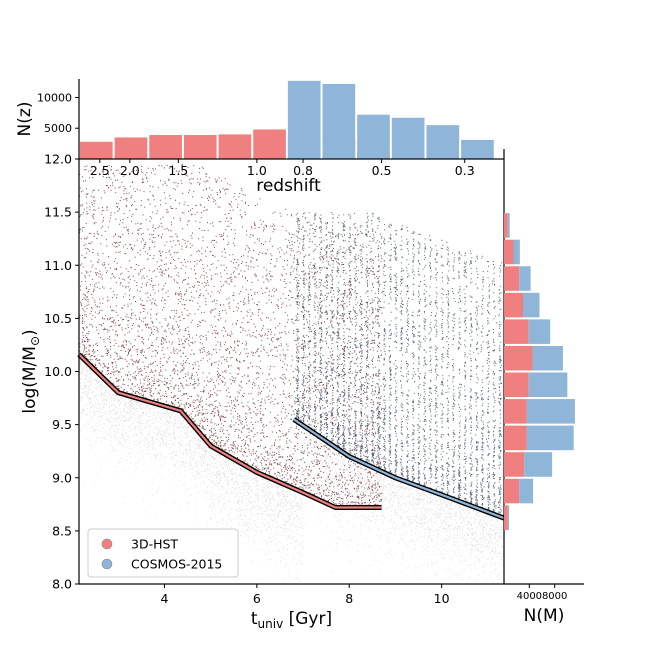  Describe the element at coordinates (229, 431) in the screenshot. I see `3dhst-completeness-line` at that location.